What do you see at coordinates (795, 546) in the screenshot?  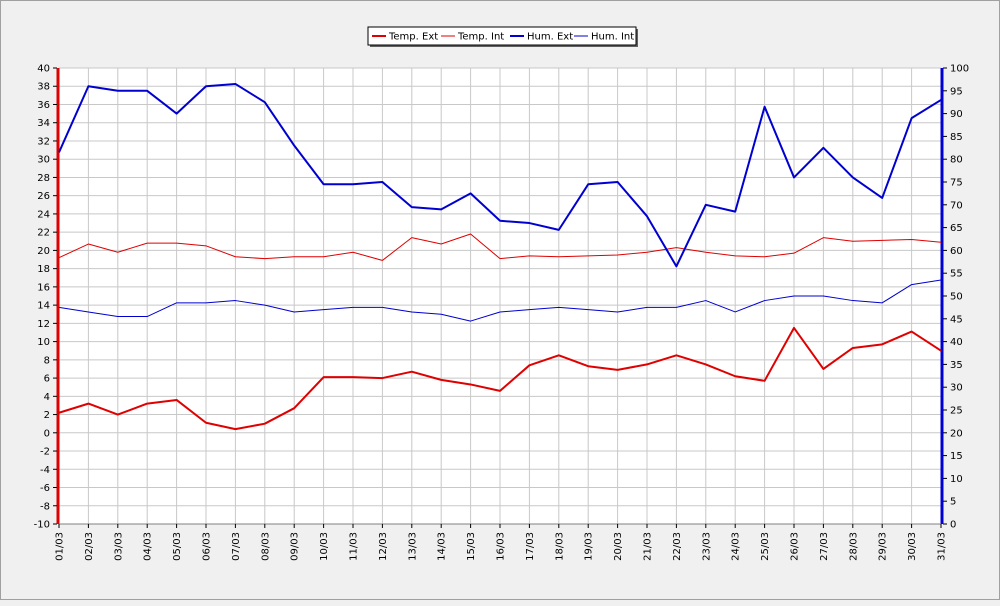 I see `x-tick-label: 26/03` at bounding box center [795, 546].